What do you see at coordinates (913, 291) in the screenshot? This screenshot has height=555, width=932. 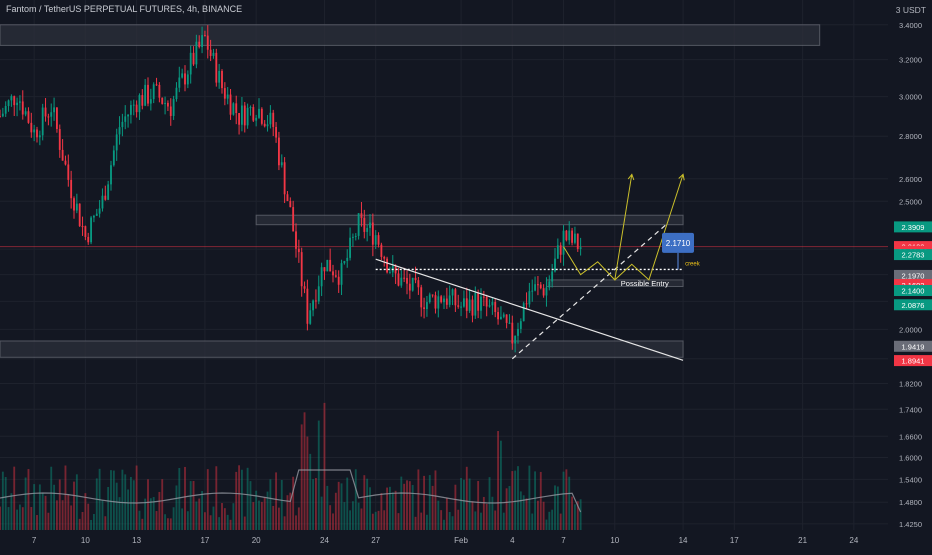 I see `price-label: 2.1400` at bounding box center [913, 291].